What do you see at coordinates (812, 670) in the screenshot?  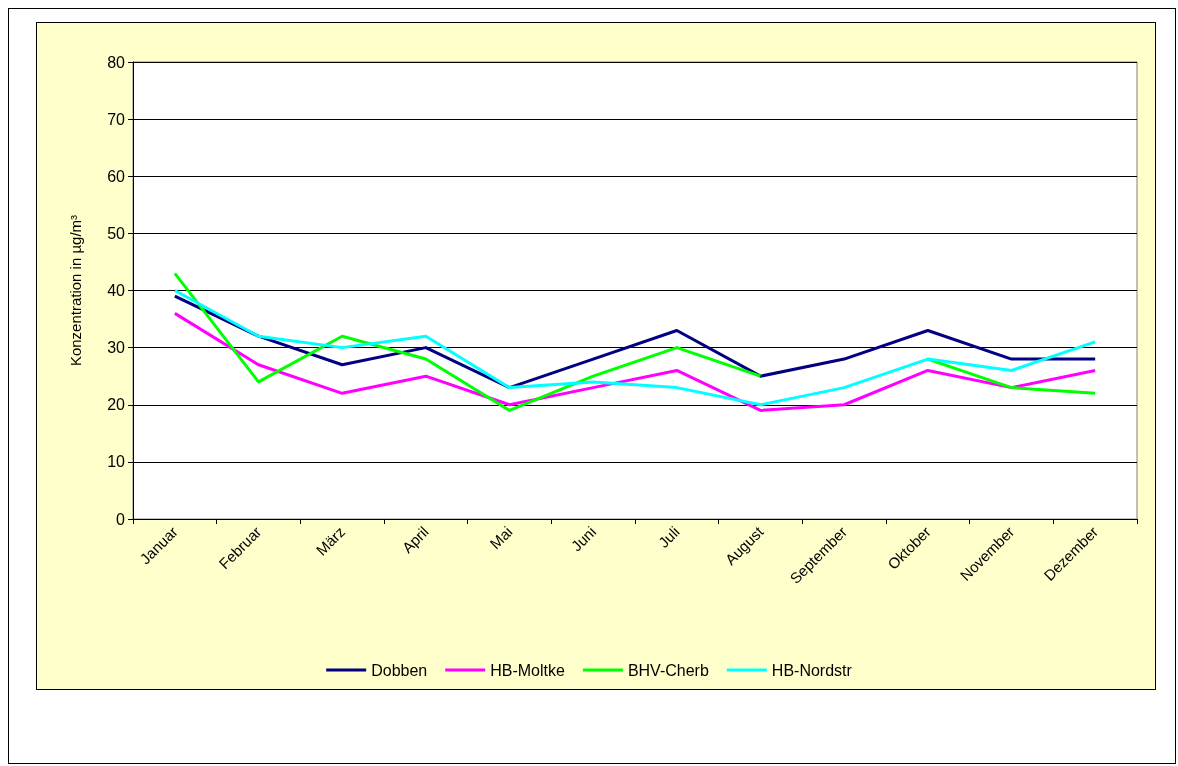 I see `legend-label: HB-Nordstr` at bounding box center [812, 670].